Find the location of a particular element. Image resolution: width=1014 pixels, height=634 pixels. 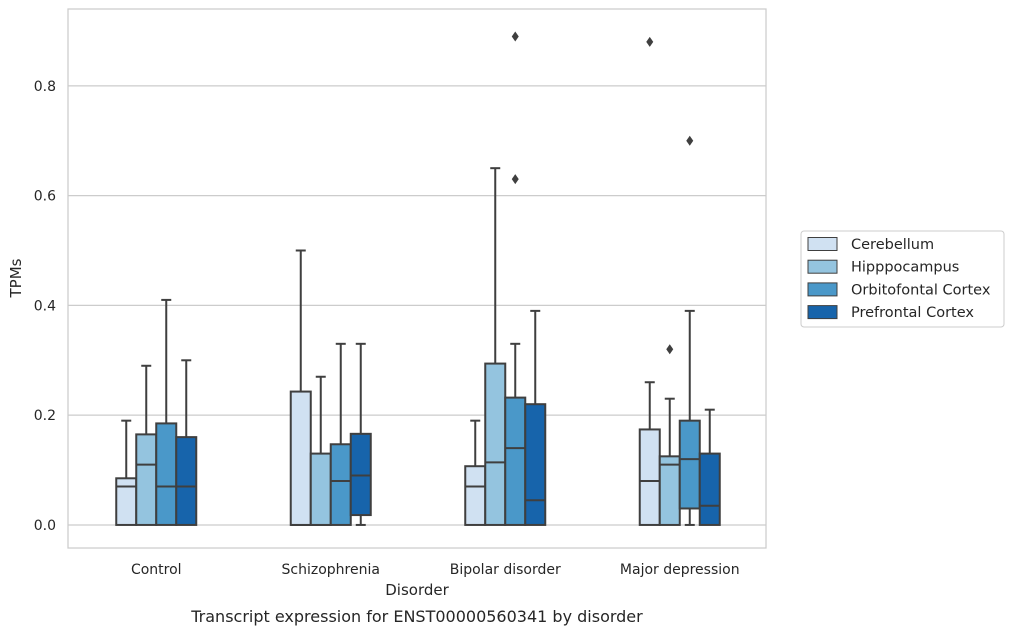

x-tick-label: Control is located at coordinates (156, 570).